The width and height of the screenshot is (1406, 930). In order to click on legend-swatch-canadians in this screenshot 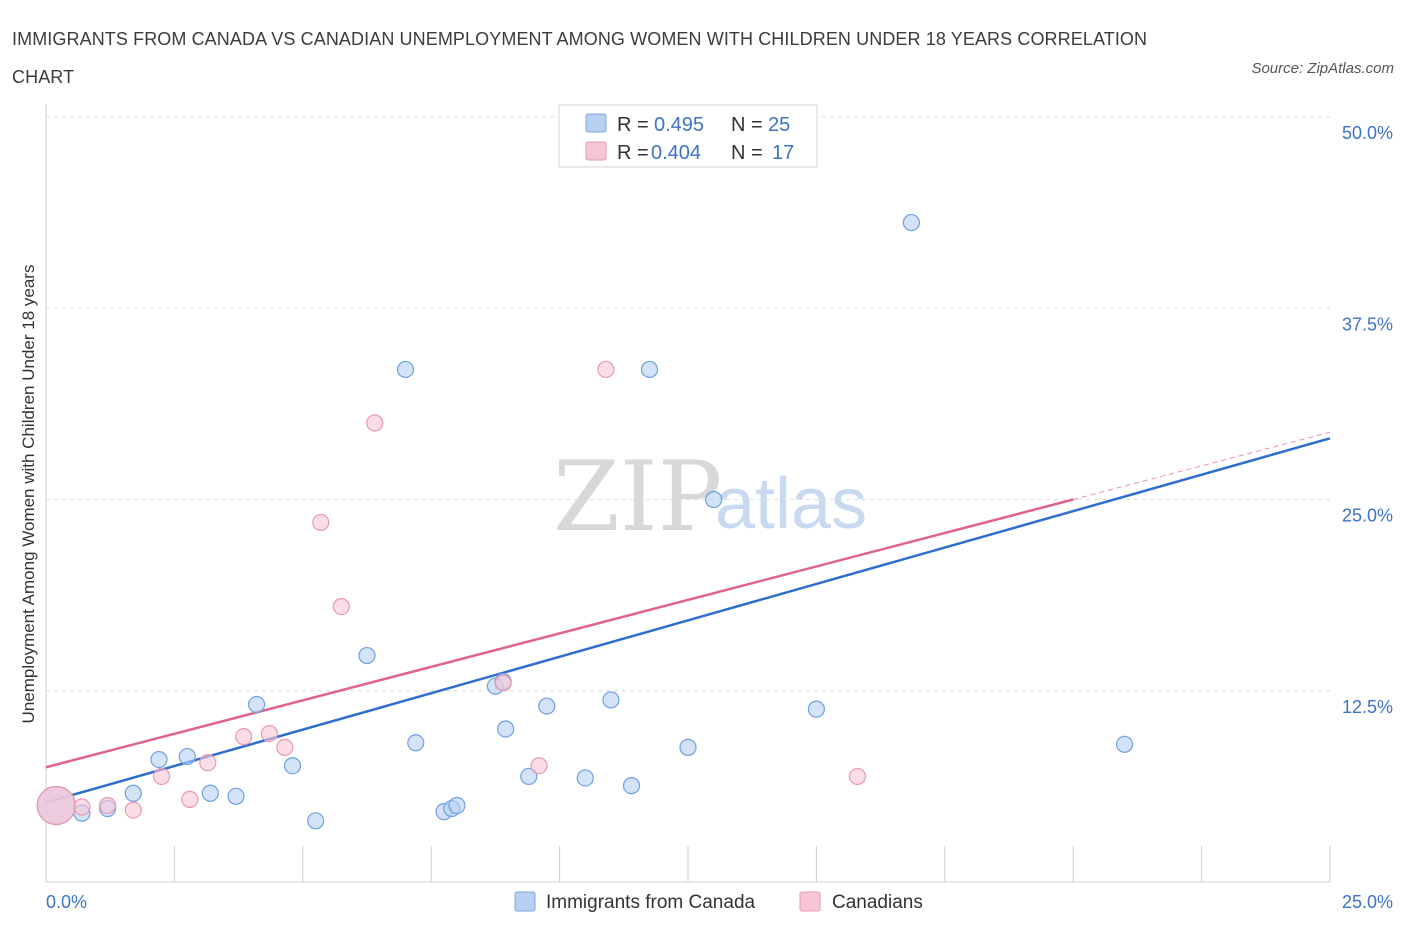, I will do `click(596, 151)`.